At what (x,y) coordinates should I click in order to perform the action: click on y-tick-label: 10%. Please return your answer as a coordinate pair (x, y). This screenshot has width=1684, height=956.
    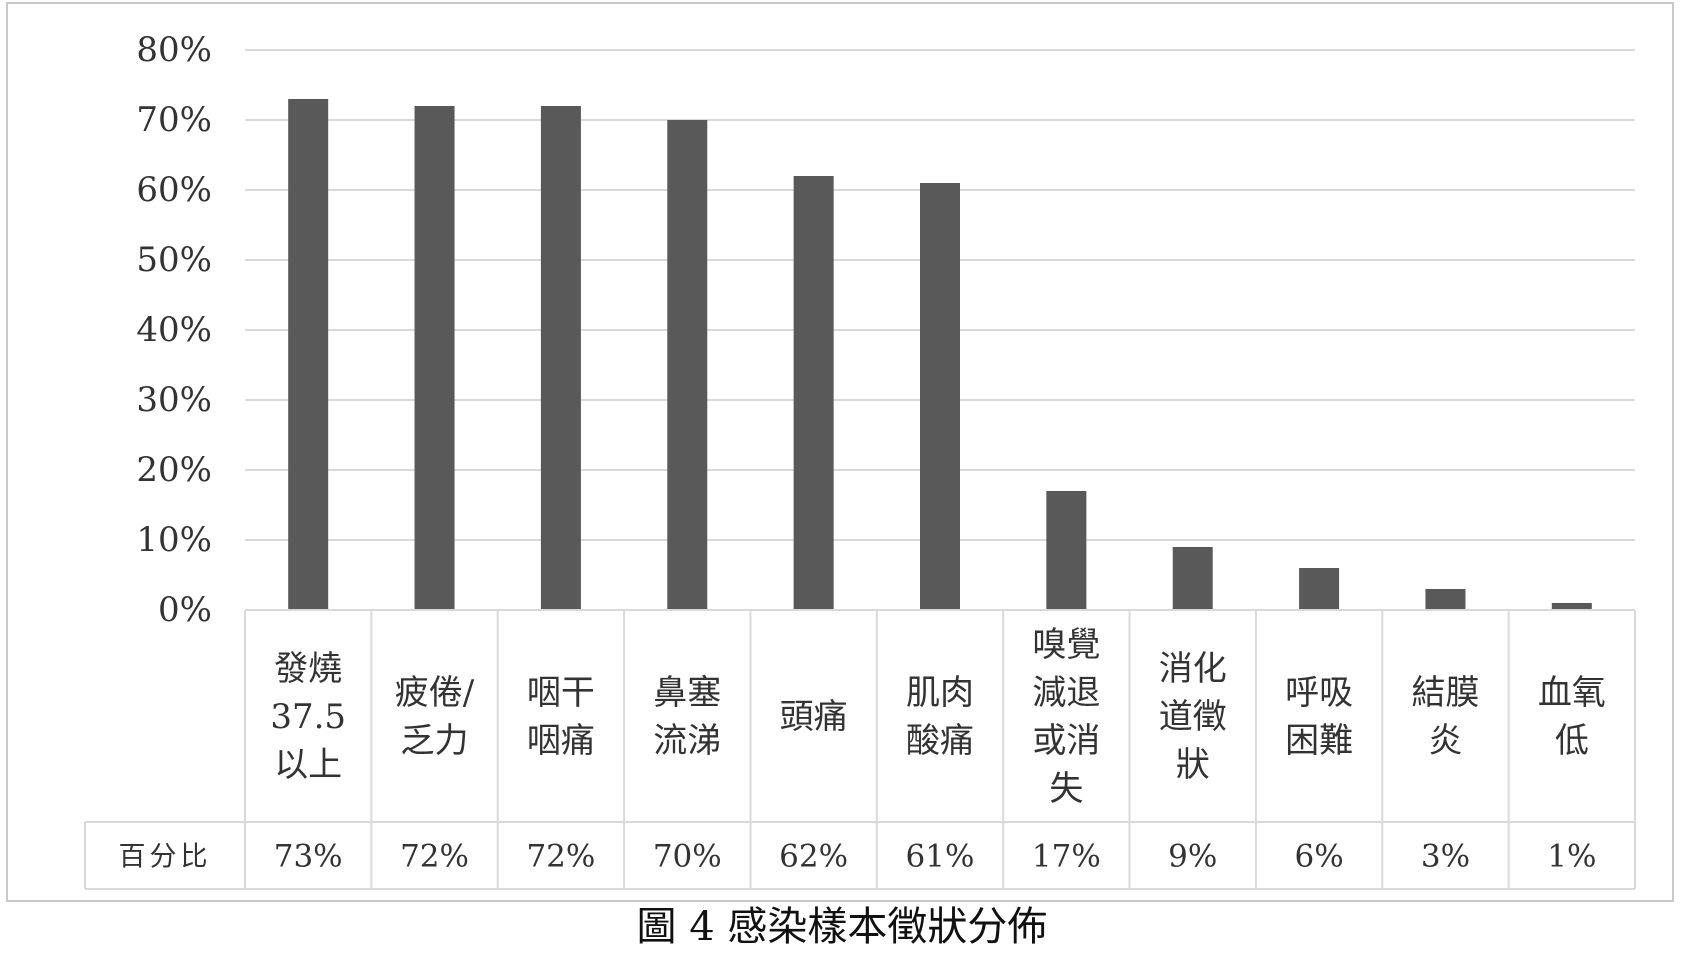
    Looking at the image, I should click on (174, 540).